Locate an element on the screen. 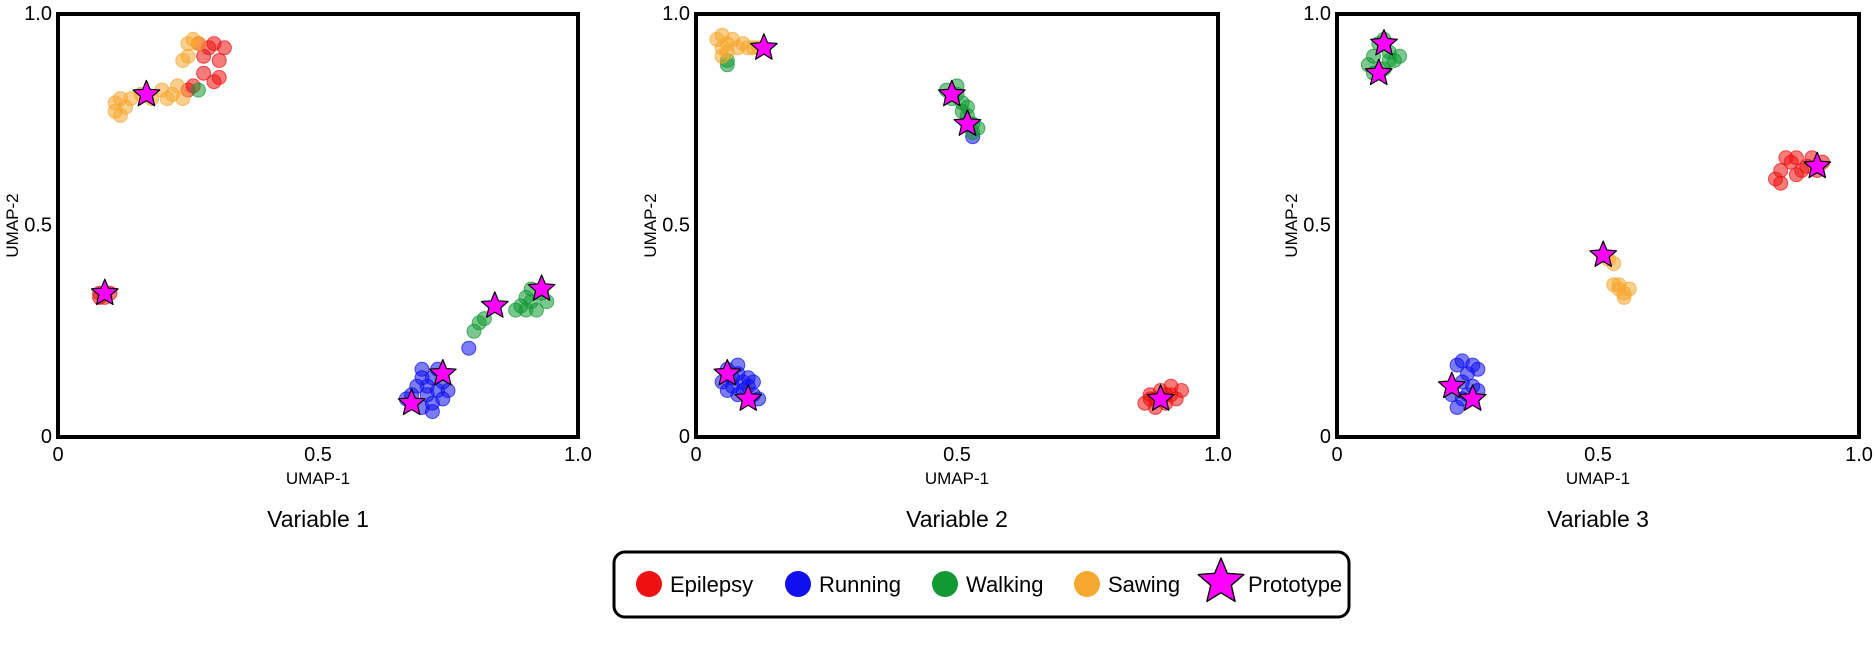 This screenshot has height=652, width=1874. legend-label: Walking is located at coordinates (1004, 584).